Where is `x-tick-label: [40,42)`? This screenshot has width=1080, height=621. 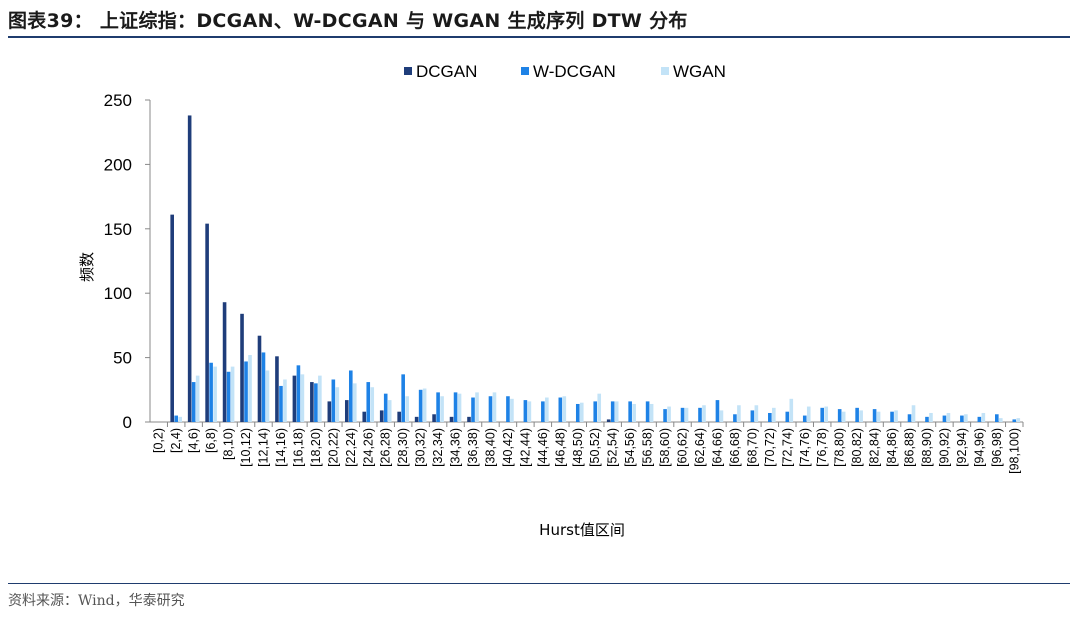
x-tick-label: [40,42) is located at coordinates (508, 447).